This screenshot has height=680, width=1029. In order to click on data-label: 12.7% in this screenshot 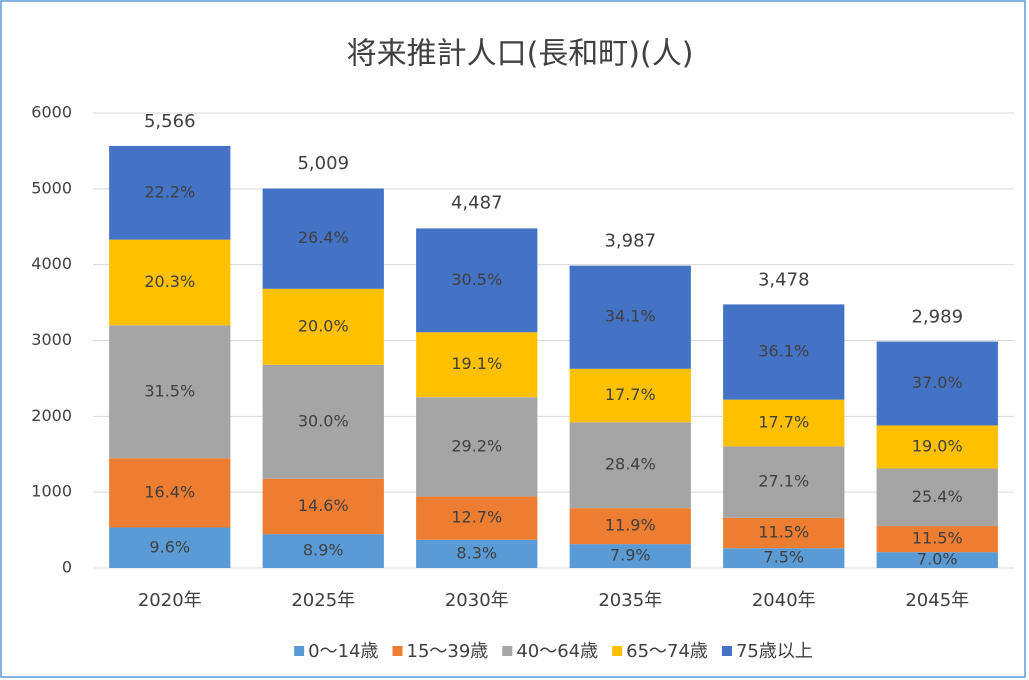, I will do `click(476, 517)`.